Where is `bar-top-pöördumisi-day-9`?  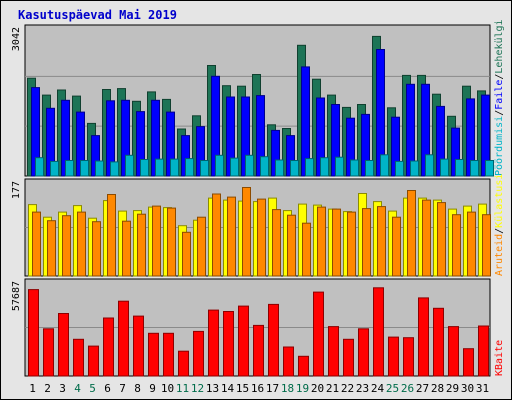 bar-top-pöördumisi-day-9 is located at coordinates (159, 167).